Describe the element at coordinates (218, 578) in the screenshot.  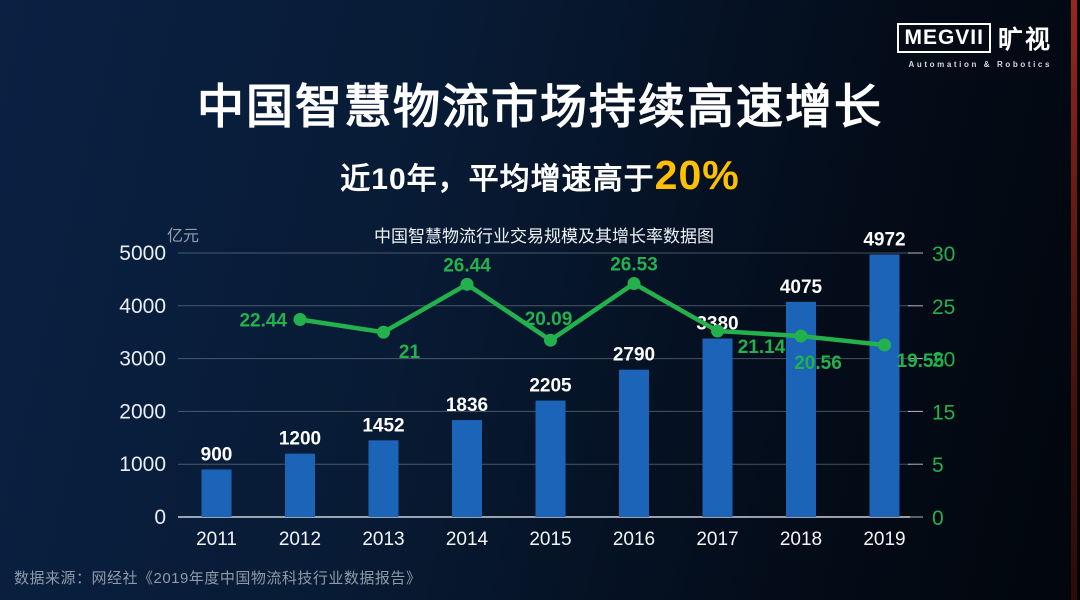
I see `data-source-note: 数据来源：网经社《2019年度中国物流科技行业数据报告》` at that location.